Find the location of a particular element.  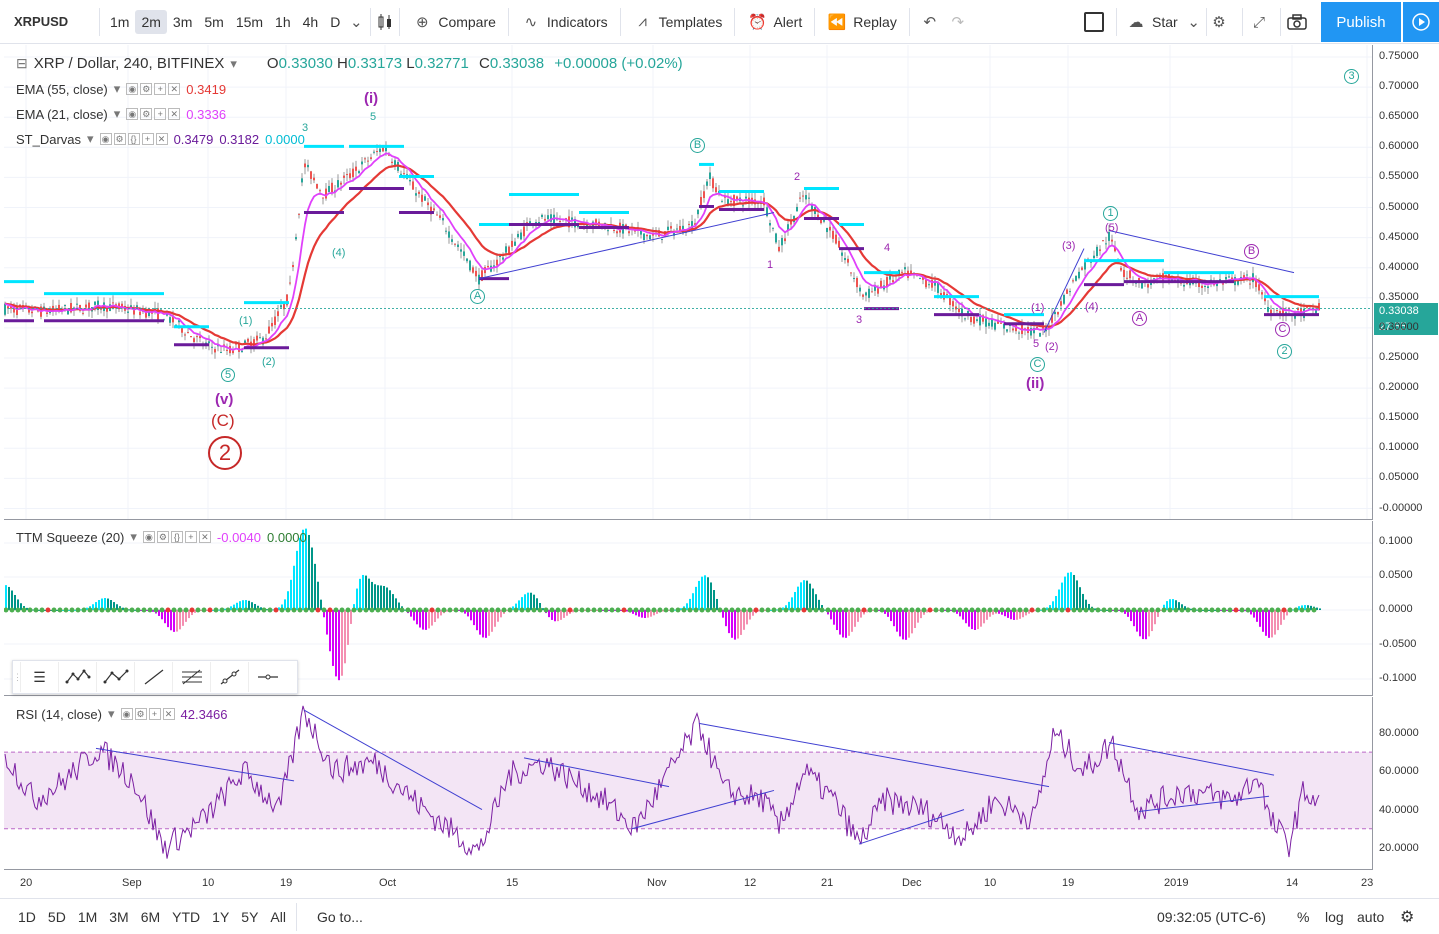

ray-icon is located at coordinates (230, 677).